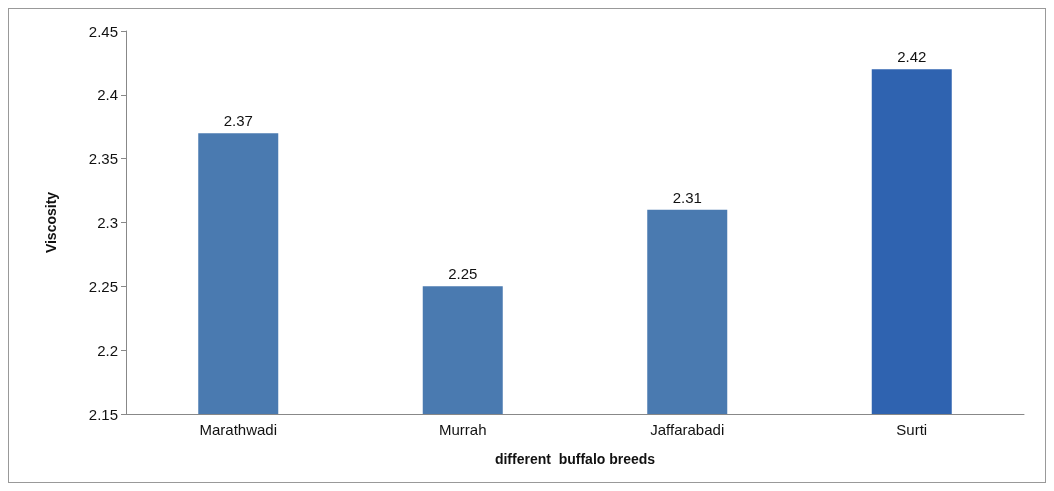  I want to click on y-tick-label: 2.2, so click(107, 350).